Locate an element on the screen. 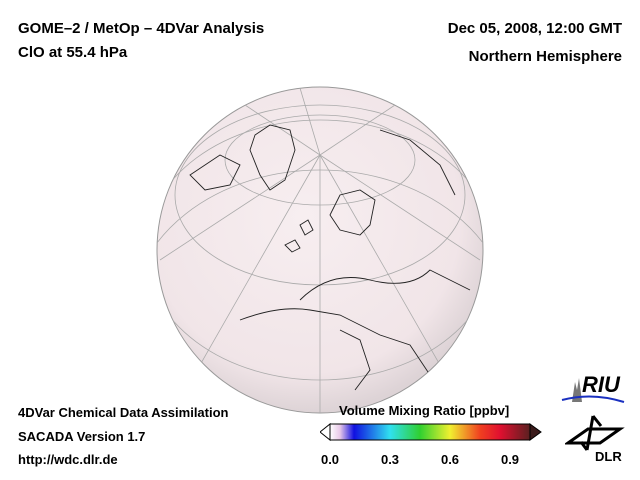 This screenshot has width=640, height=480. date-label: Dec 05, 2008, 12:00 GMT is located at coordinates (534, 28).